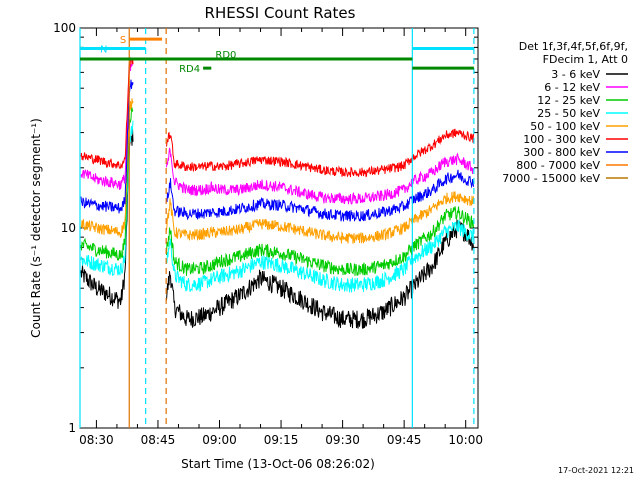 This screenshot has height=480, width=640. I want to click on annotation-label-N: N, so click(103, 49).